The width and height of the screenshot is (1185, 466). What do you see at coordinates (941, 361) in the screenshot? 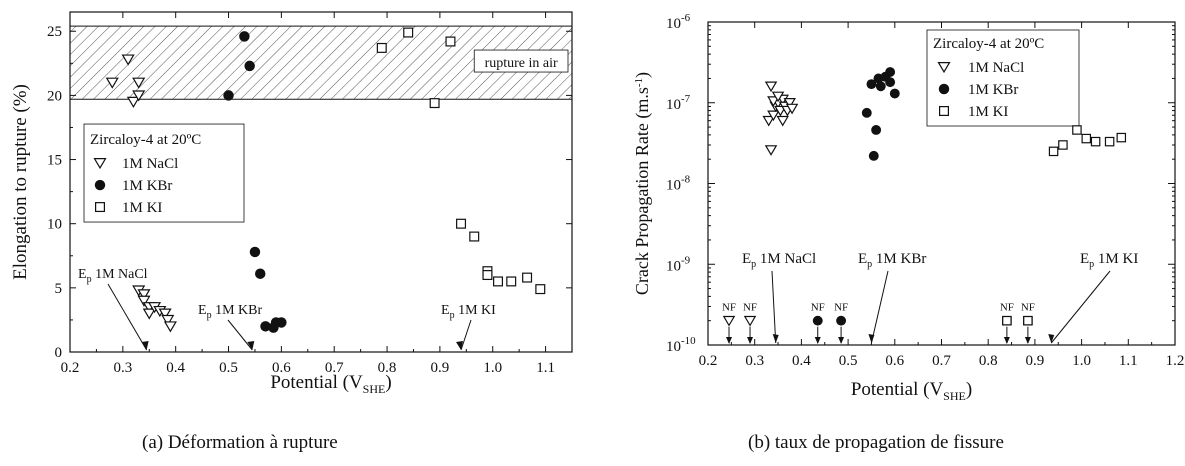
I see `x-tick-label: 0.7` at bounding box center [941, 361].